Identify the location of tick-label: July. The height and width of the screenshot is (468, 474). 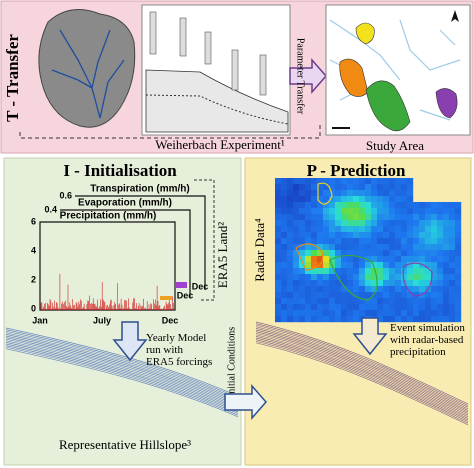
(102, 320).